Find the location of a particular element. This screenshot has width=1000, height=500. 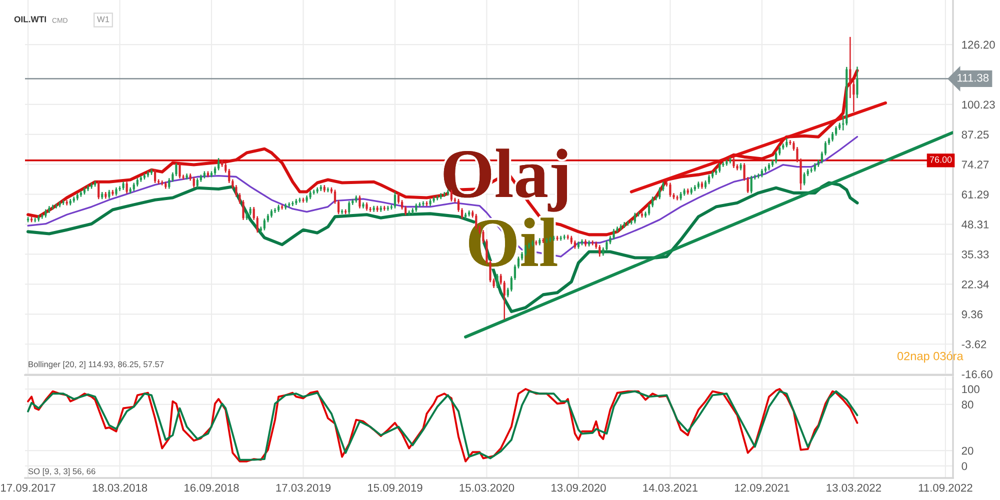

y-tick-label: 74.27 is located at coordinates (975, 164).